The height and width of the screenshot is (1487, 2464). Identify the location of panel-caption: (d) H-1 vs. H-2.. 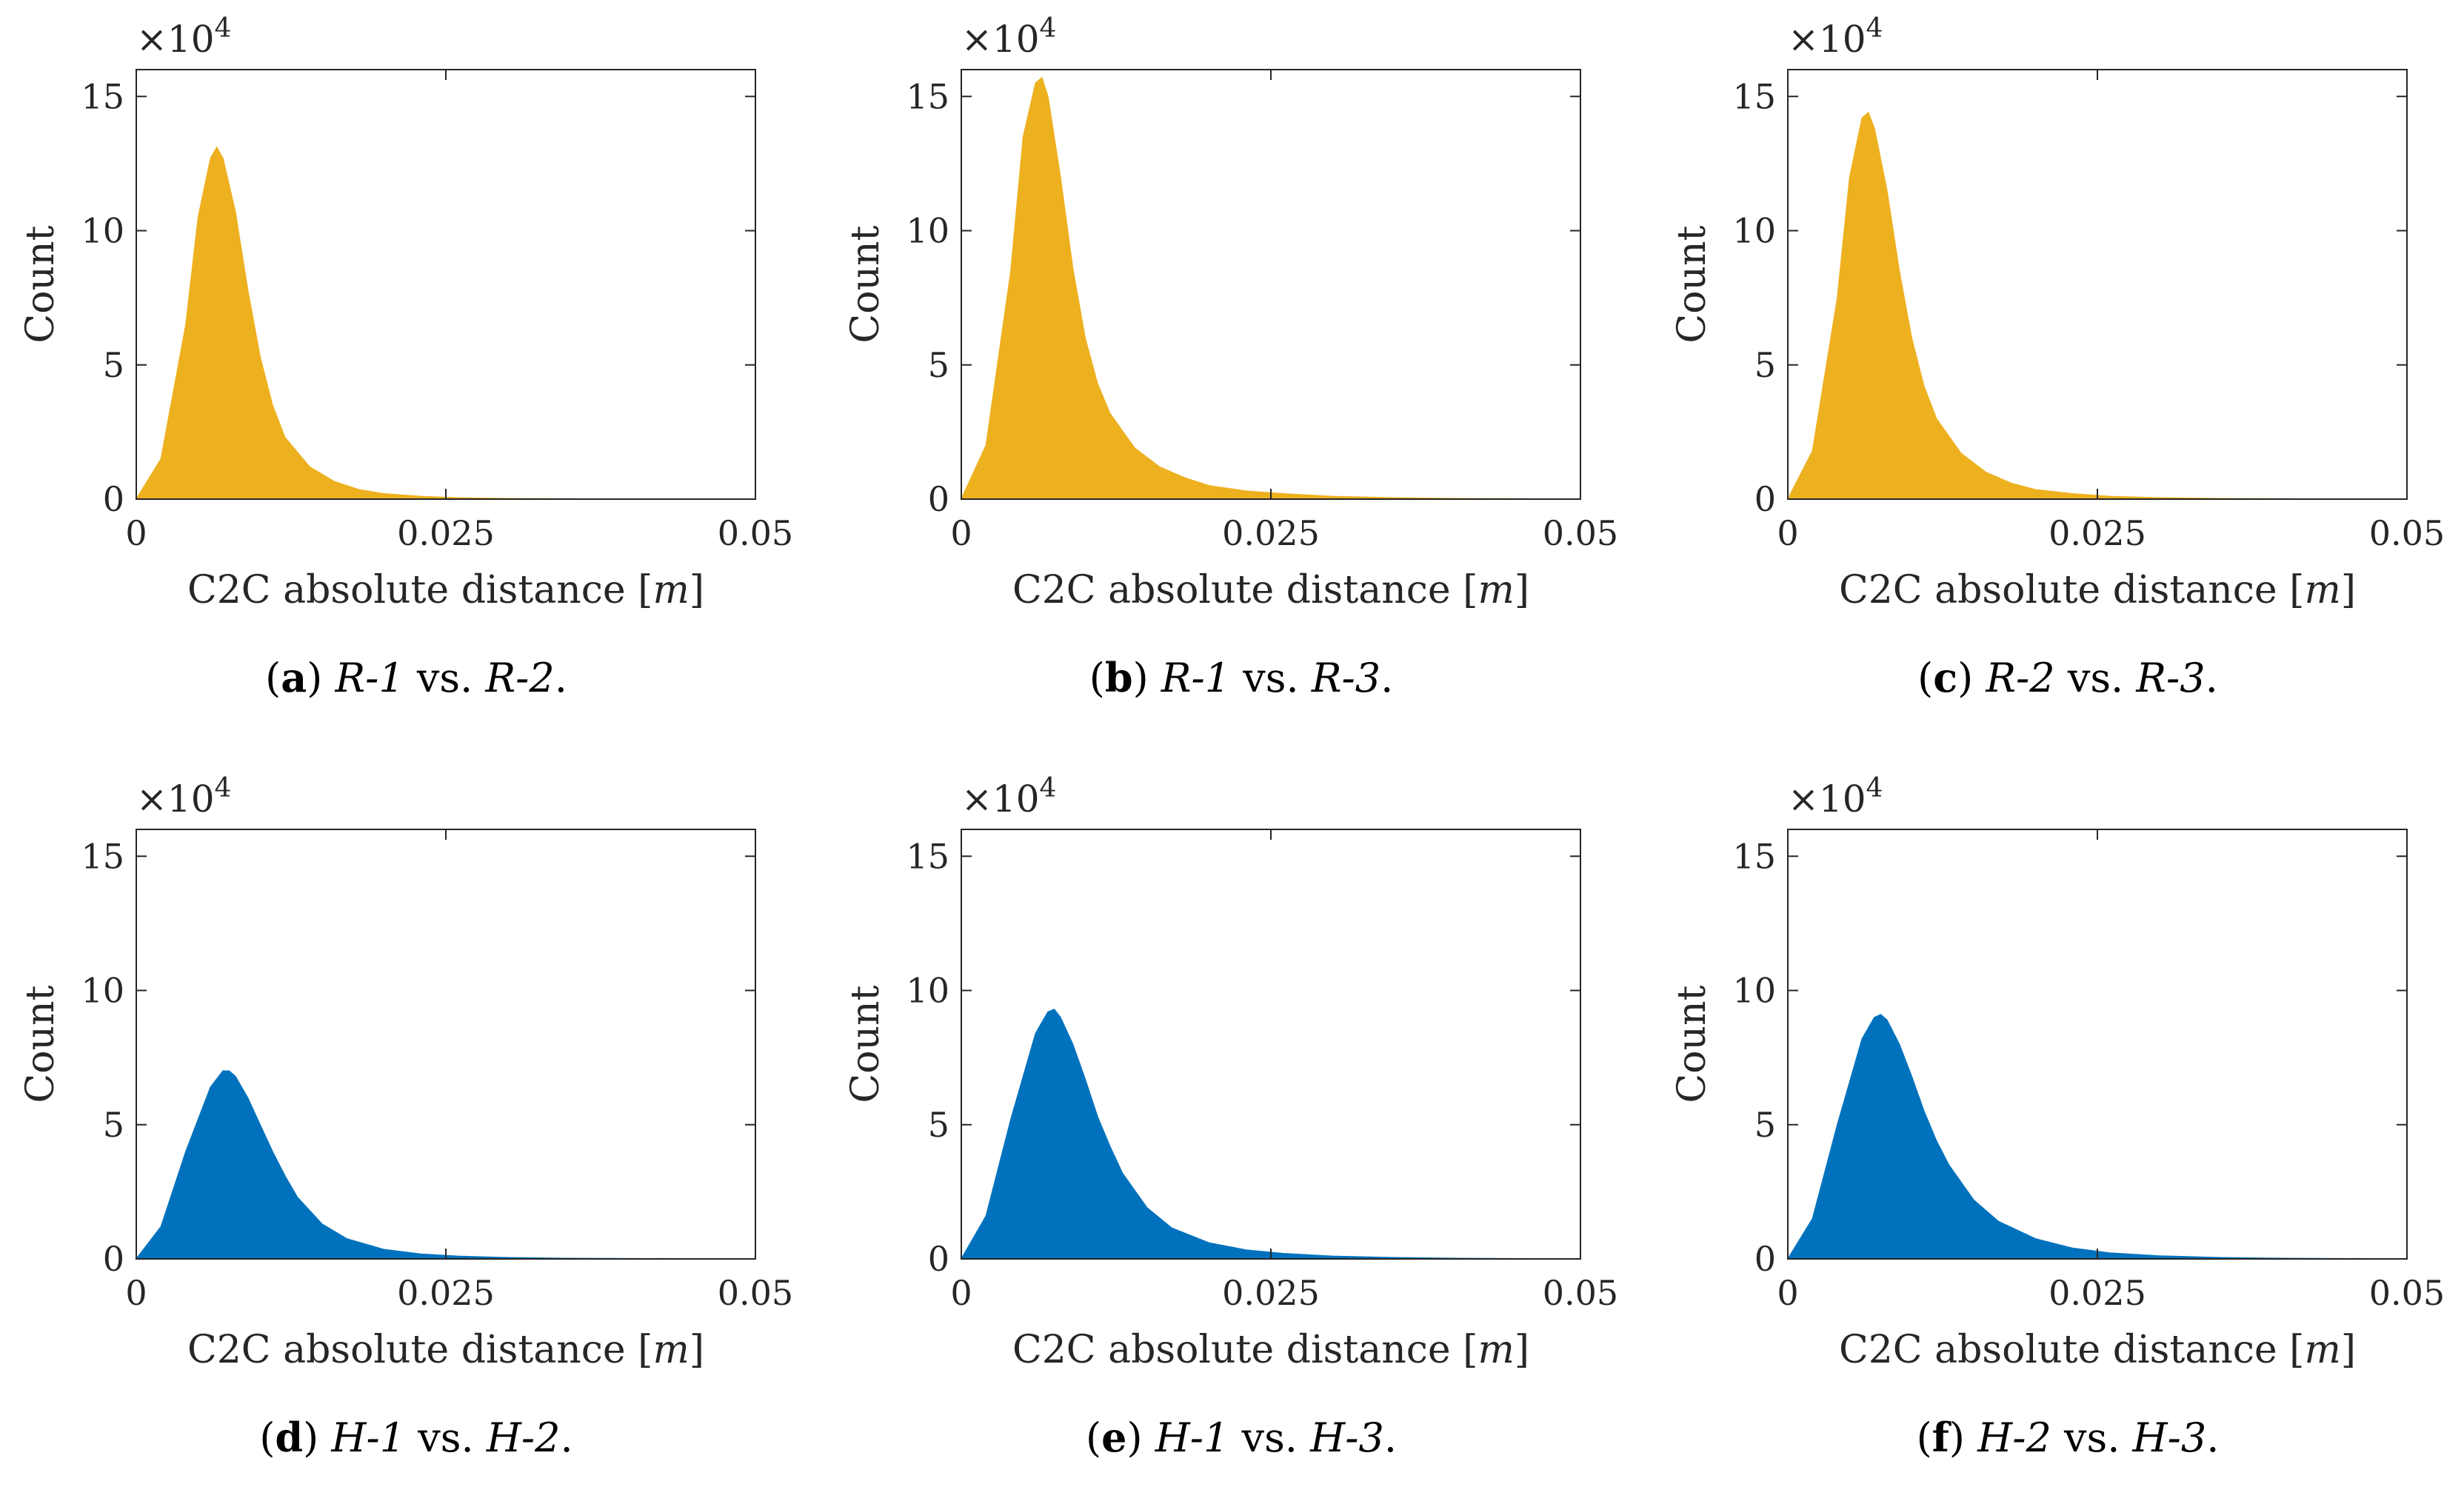
(416, 1437).